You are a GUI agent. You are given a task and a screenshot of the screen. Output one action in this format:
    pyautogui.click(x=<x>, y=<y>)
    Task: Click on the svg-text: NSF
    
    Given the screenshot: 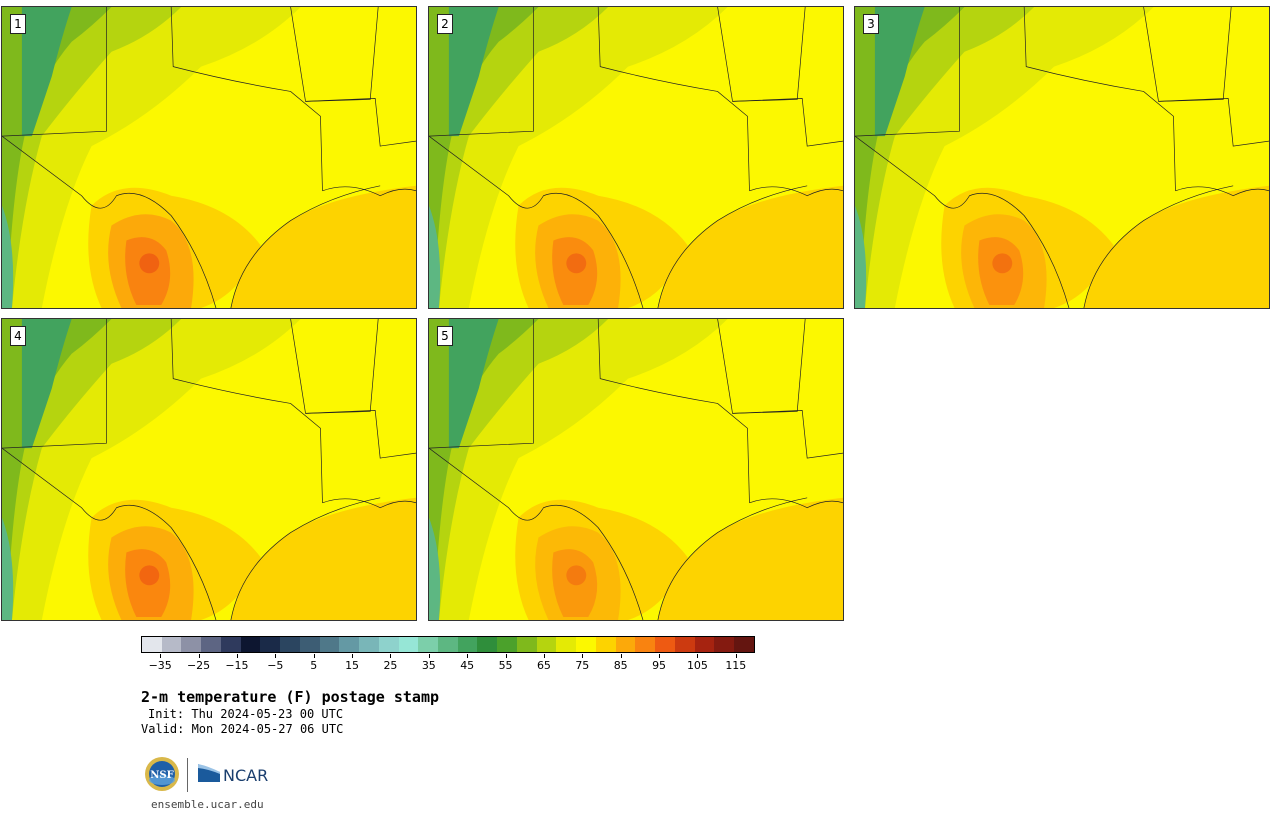 What is the action you would take?
    pyautogui.click(x=161, y=775)
    